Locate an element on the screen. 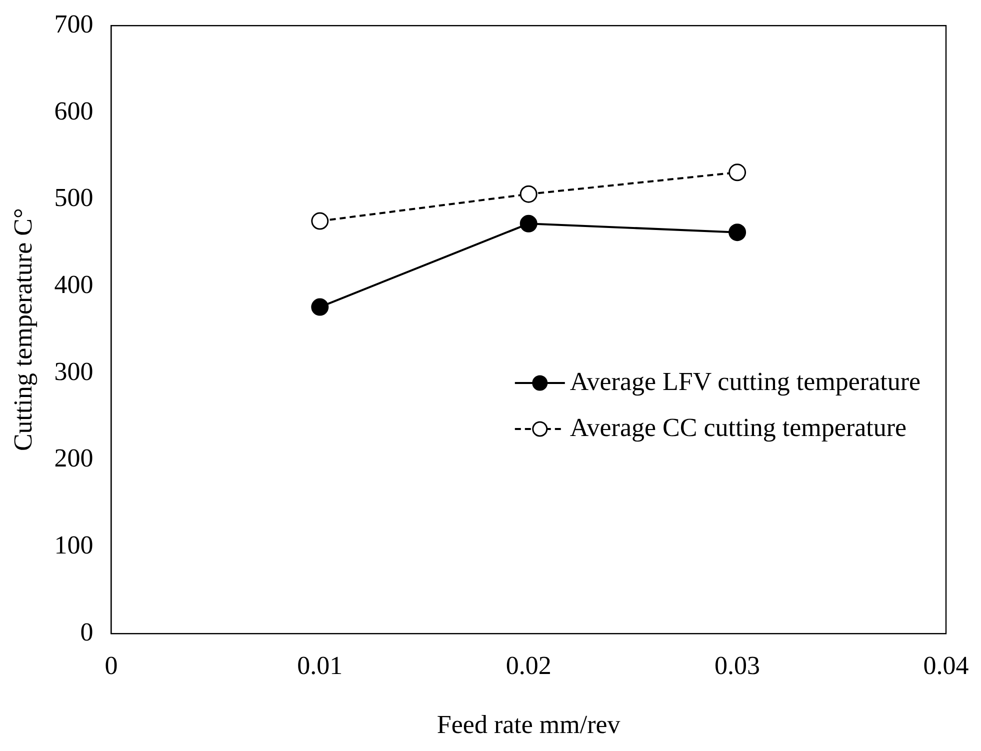  x-axis-title: Feed rate mm/rev is located at coordinates (528, 725).